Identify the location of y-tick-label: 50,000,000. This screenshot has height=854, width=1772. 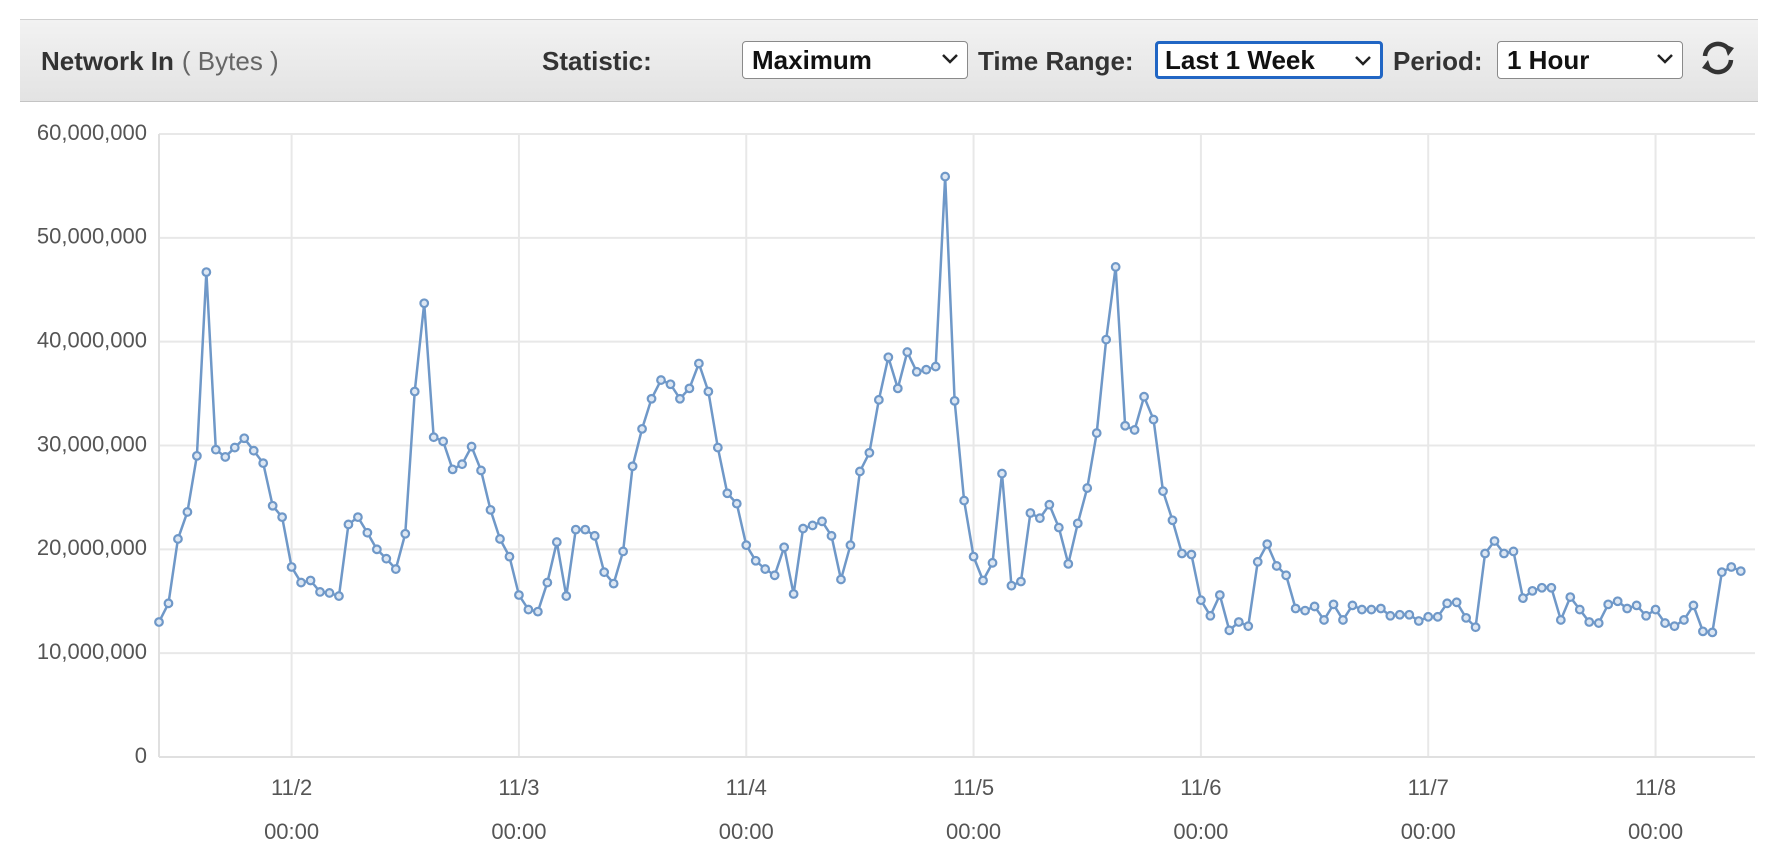
(92, 236).